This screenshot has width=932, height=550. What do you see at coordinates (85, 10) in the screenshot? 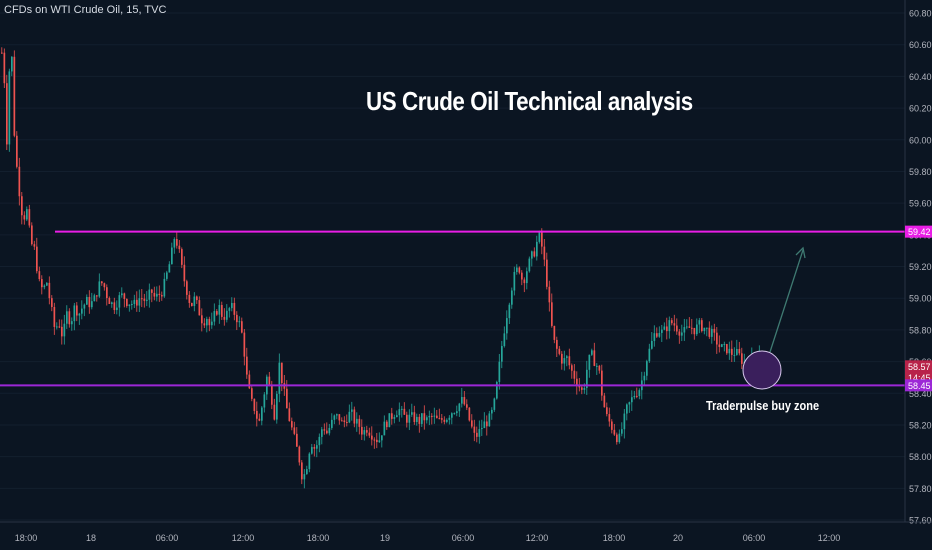
I see `symbol-title: CFDs on WTI Crude Oil, 15, TVC` at bounding box center [85, 10].